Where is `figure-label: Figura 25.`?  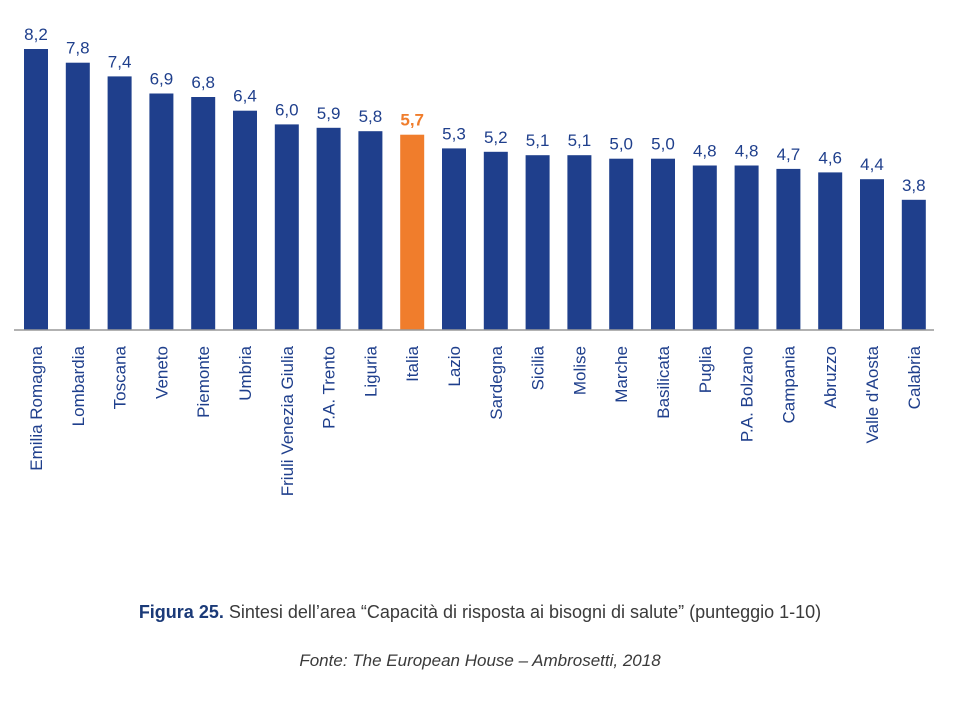
figure-label: Figura 25. is located at coordinates (181, 612).